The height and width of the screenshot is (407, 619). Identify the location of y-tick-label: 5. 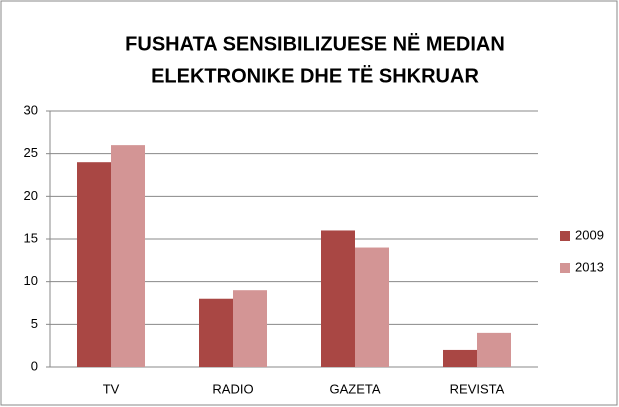
(34, 323).